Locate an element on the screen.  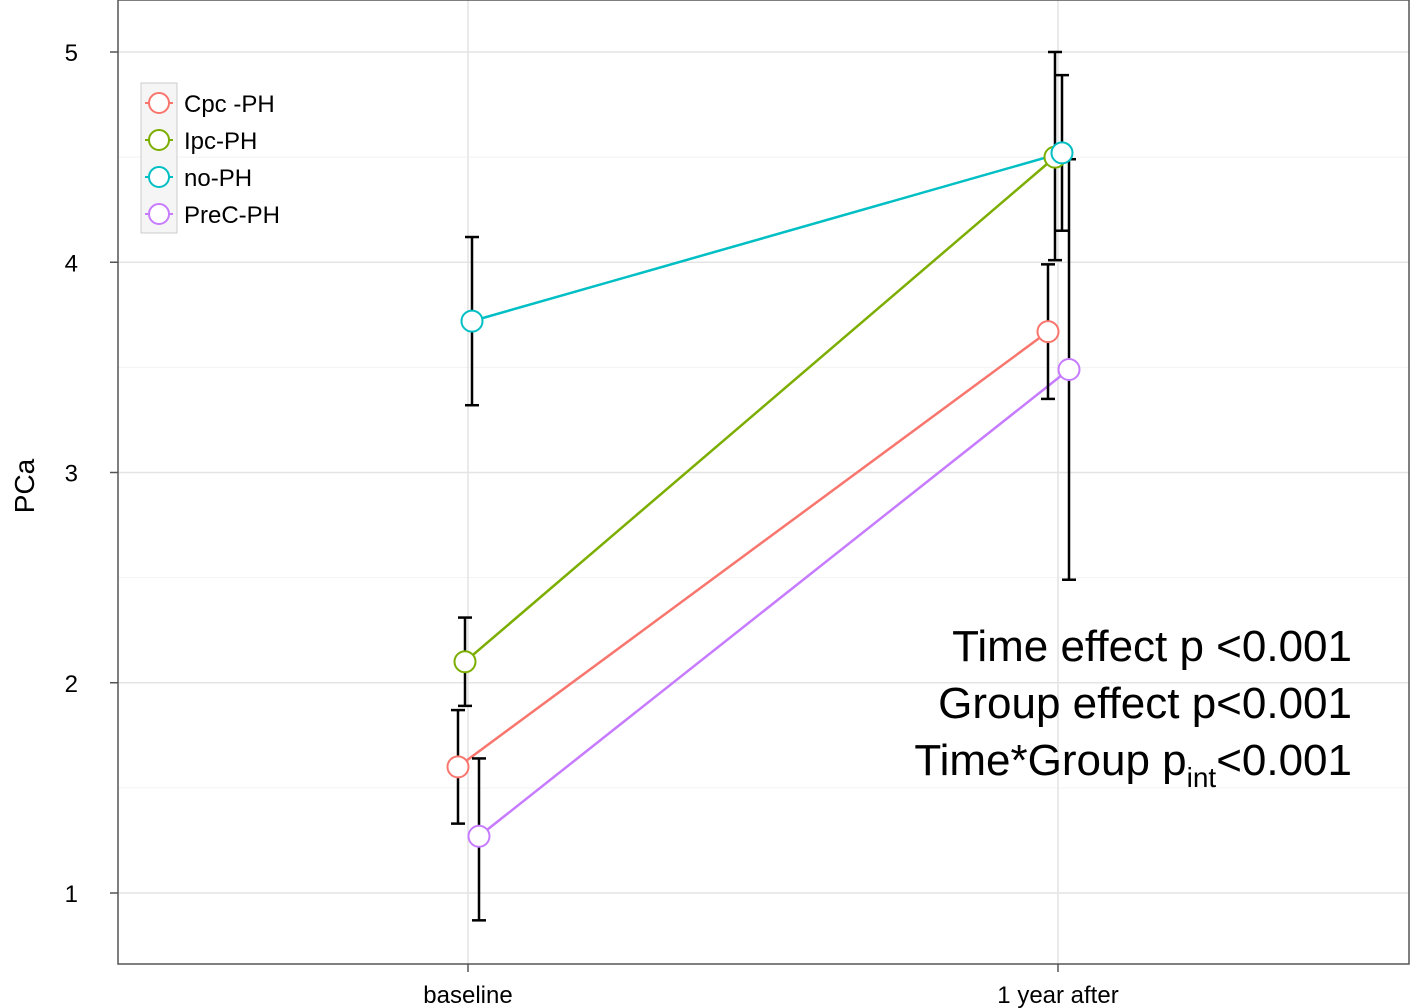
y-axis-title: PCa is located at coordinates (24, 485).